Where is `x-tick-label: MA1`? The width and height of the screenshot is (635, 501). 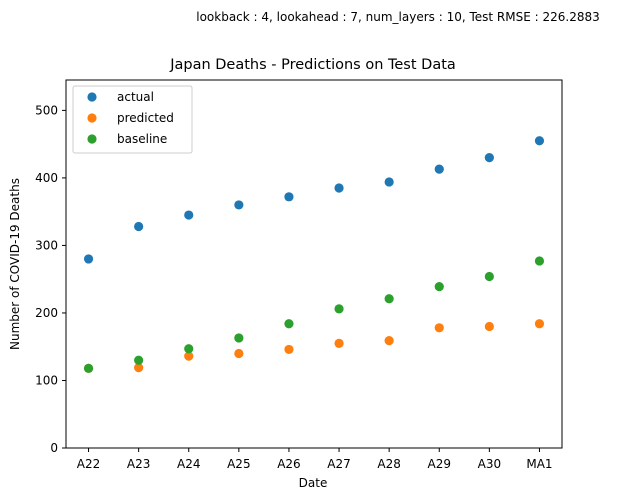 x-tick-label: MA1 is located at coordinates (539, 464).